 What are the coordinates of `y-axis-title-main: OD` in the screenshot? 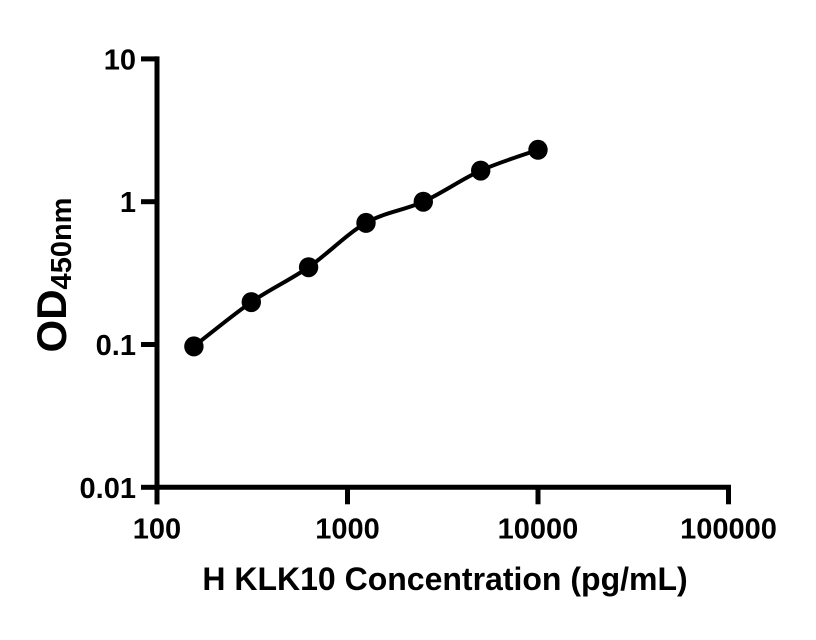 It's located at (51, 320).